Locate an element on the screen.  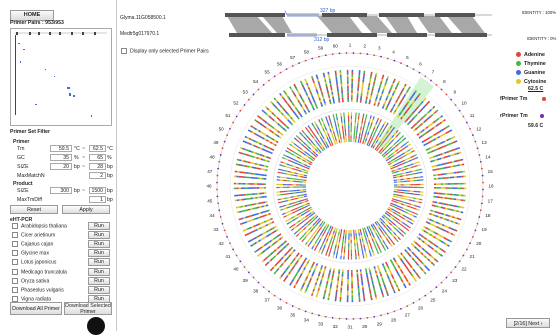
base-legend: Adenine Thymine Guanine Cytosine is located at coordinates (531, 70).